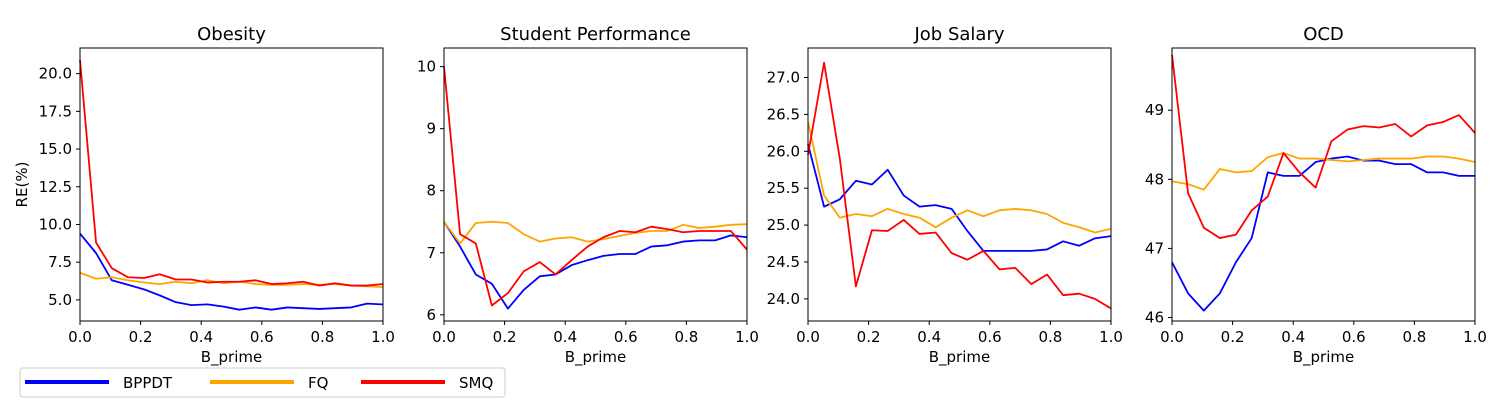  What do you see at coordinates (1154, 179) in the screenshot?
I see `y-tick-label: 48` at bounding box center [1154, 179].